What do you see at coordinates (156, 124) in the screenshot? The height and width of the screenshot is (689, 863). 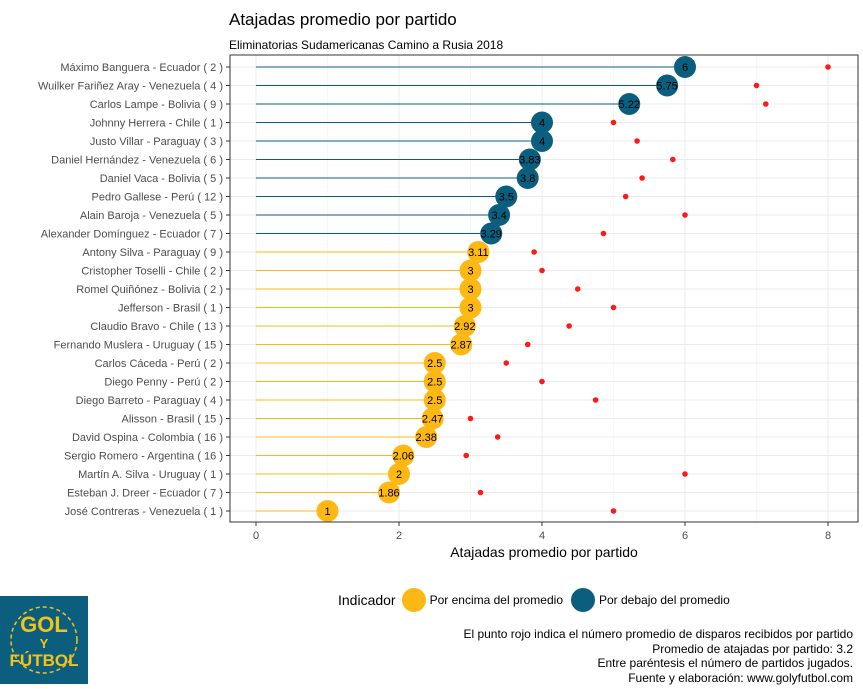 I see `y-tick-label: Johnny Herrera - Chile ( 1 )` at bounding box center [156, 124].